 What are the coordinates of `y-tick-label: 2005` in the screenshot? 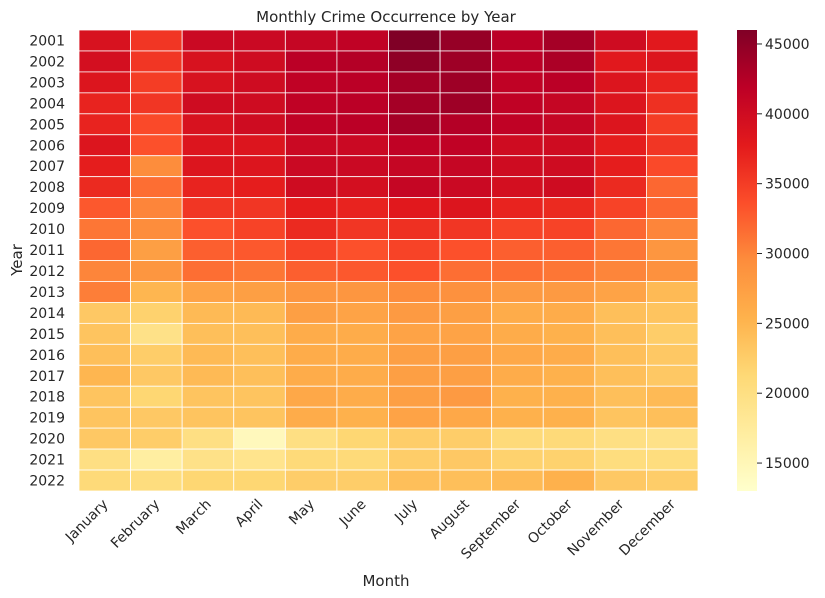 It's located at (47, 125).